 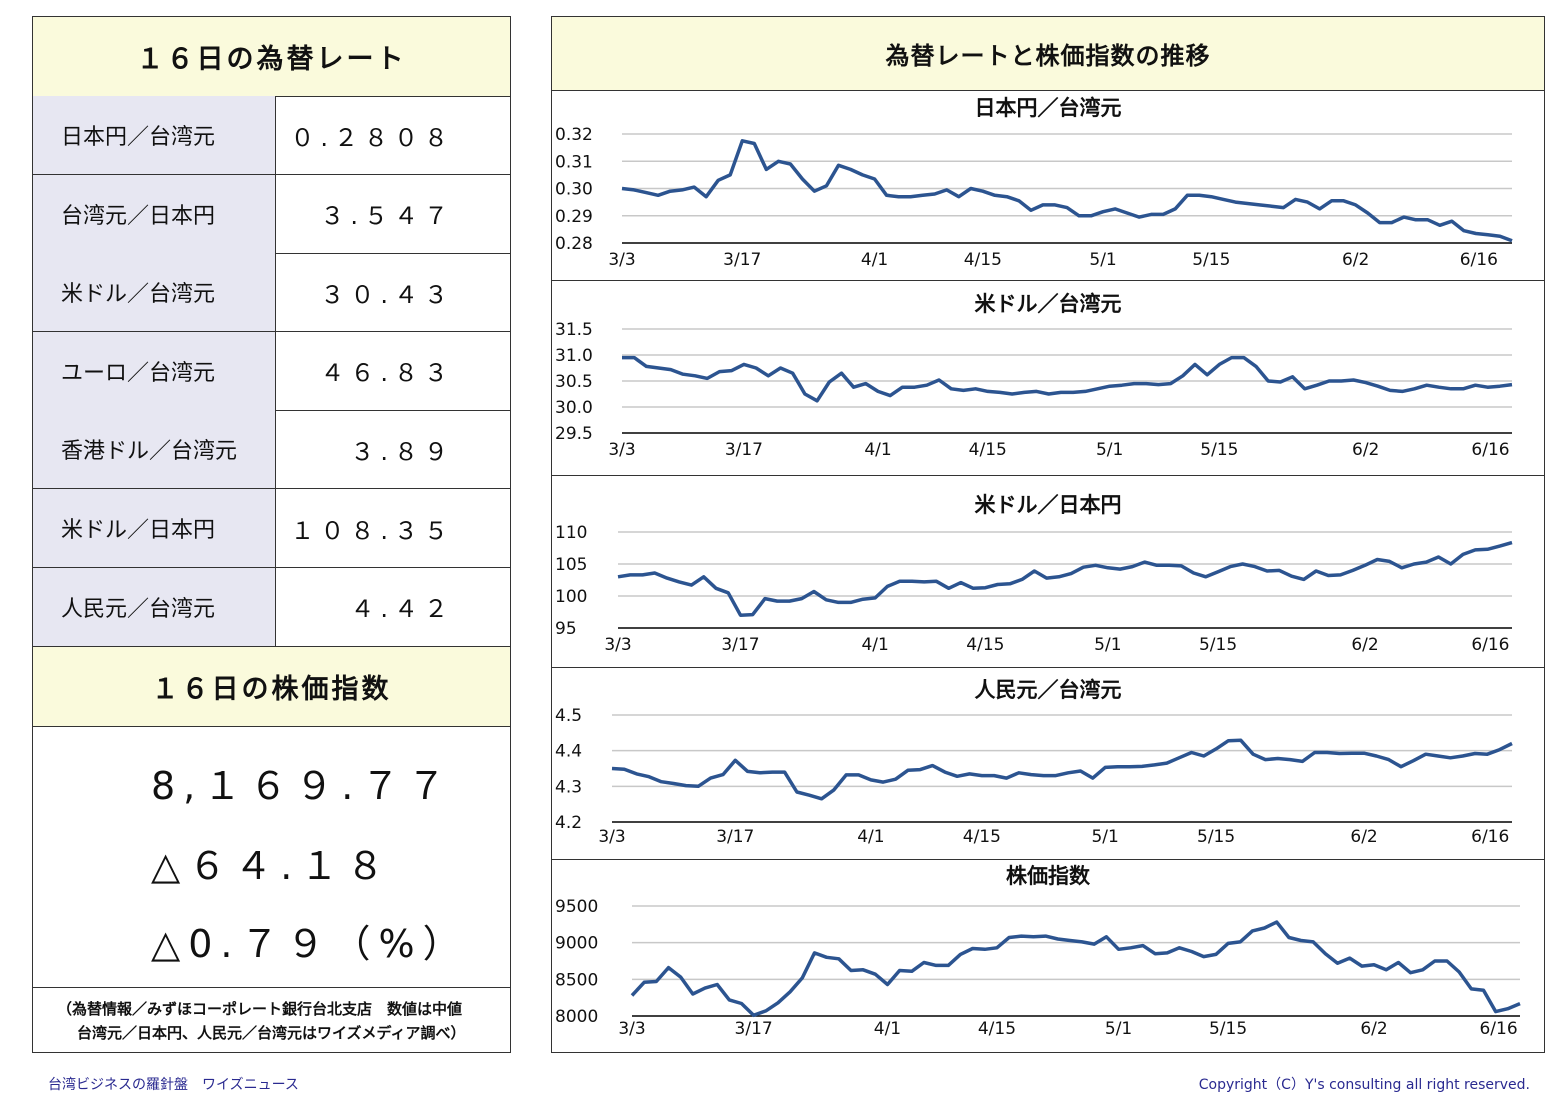 What do you see at coordinates (574, 356) in the screenshot?
I see `y-tick-label: 31.0` at bounding box center [574, 356].